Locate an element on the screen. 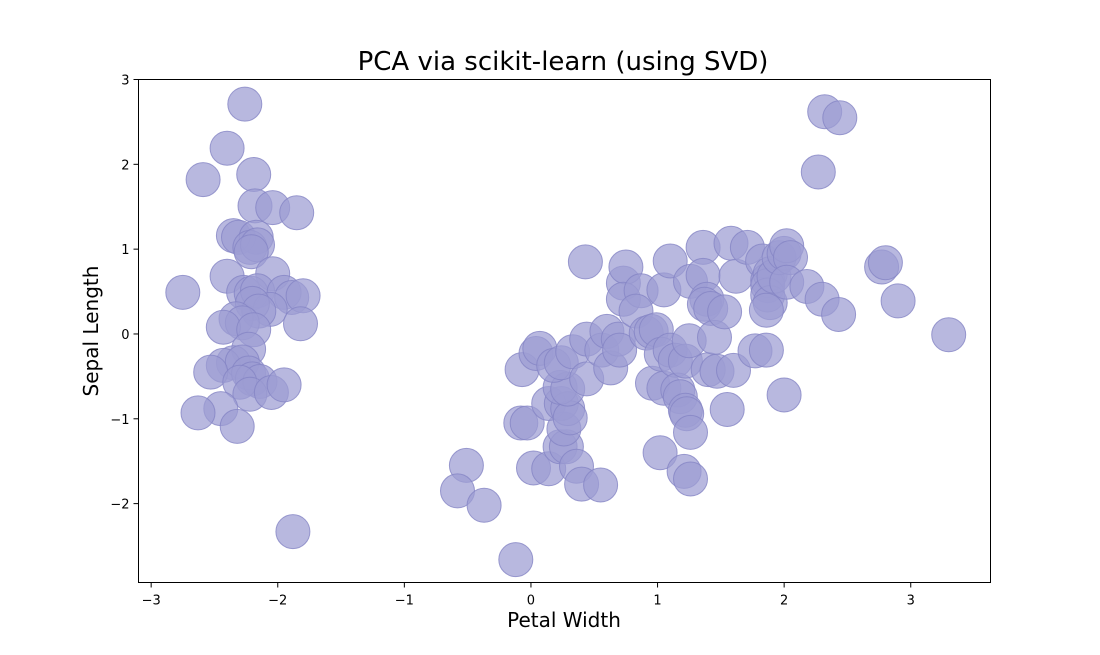 Image resolution: width=1100 pixels, height=655 pixels. x-axis: −3 −2 −1 0 1 2 3 is located at coordinates (528, 595).